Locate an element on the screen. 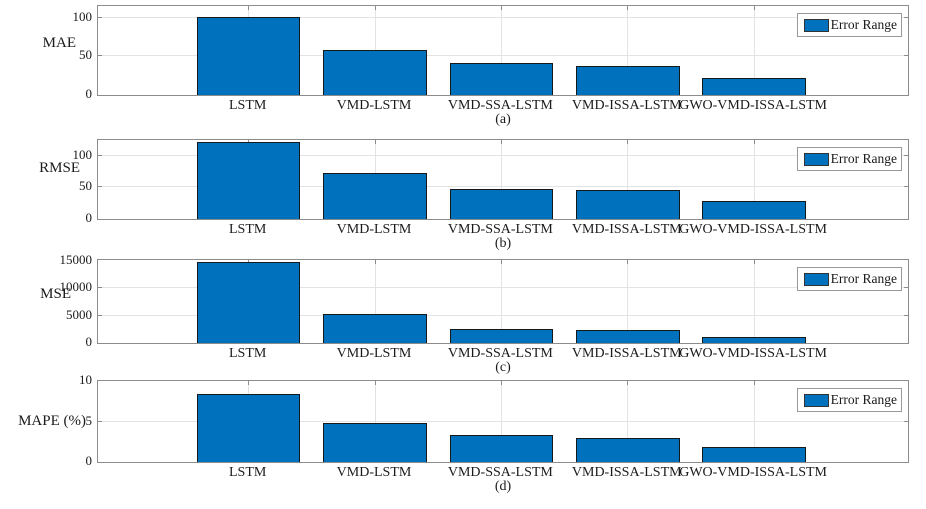  y-axis-label-mse: MSE is located at coordinates (55, 294).